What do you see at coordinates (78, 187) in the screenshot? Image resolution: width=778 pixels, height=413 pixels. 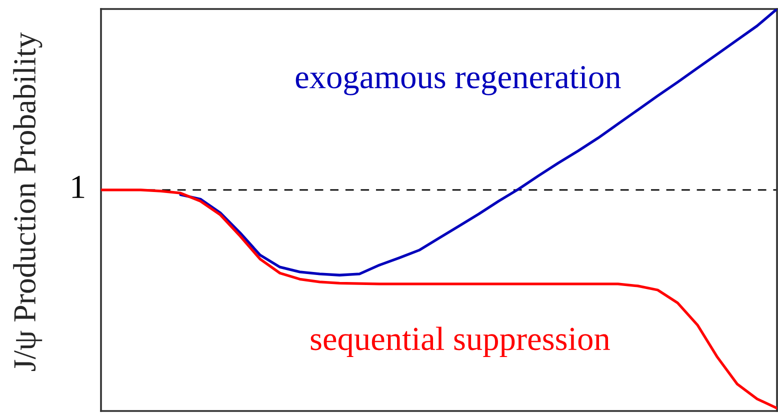 I see `ref-line-label: 1` at bounding box center [78, 187].